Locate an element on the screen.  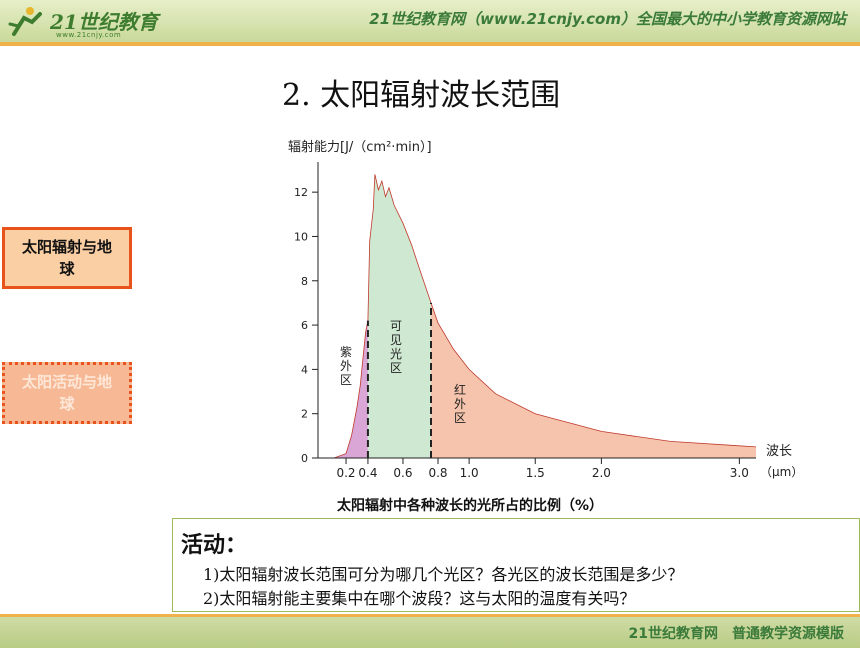
nav-label: 太阳辐射与地球 is located at coordinates (66, 258).